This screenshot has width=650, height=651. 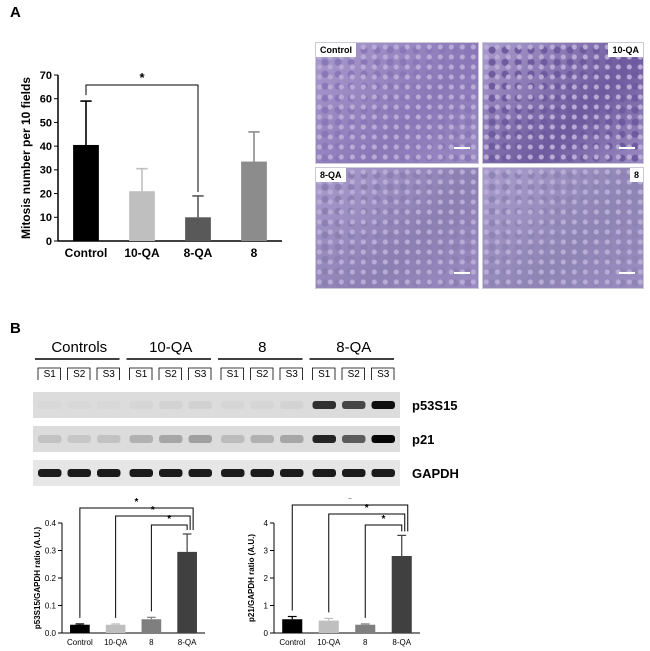 I want to click on y-axis-label: p53S15/GAPDH ratio (A.U.), so click(x=37, y=578).